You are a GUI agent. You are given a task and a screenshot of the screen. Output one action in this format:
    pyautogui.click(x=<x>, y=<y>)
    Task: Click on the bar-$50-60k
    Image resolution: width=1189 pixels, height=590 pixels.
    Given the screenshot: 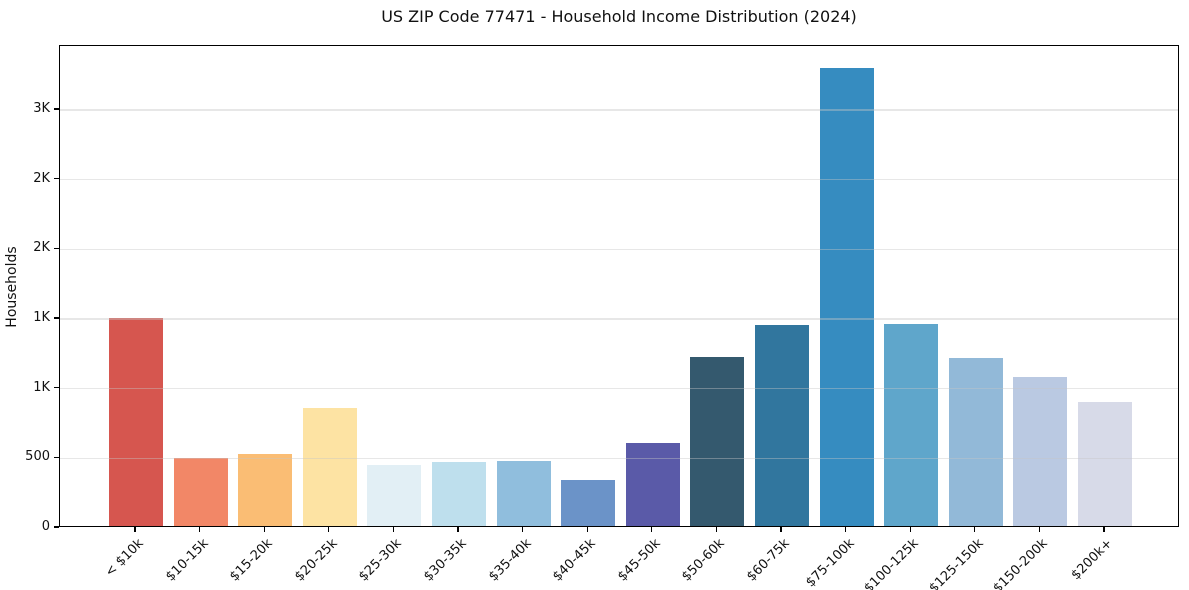 What is the action you would take?
    pyautogui.click(x=717, y=441)
    